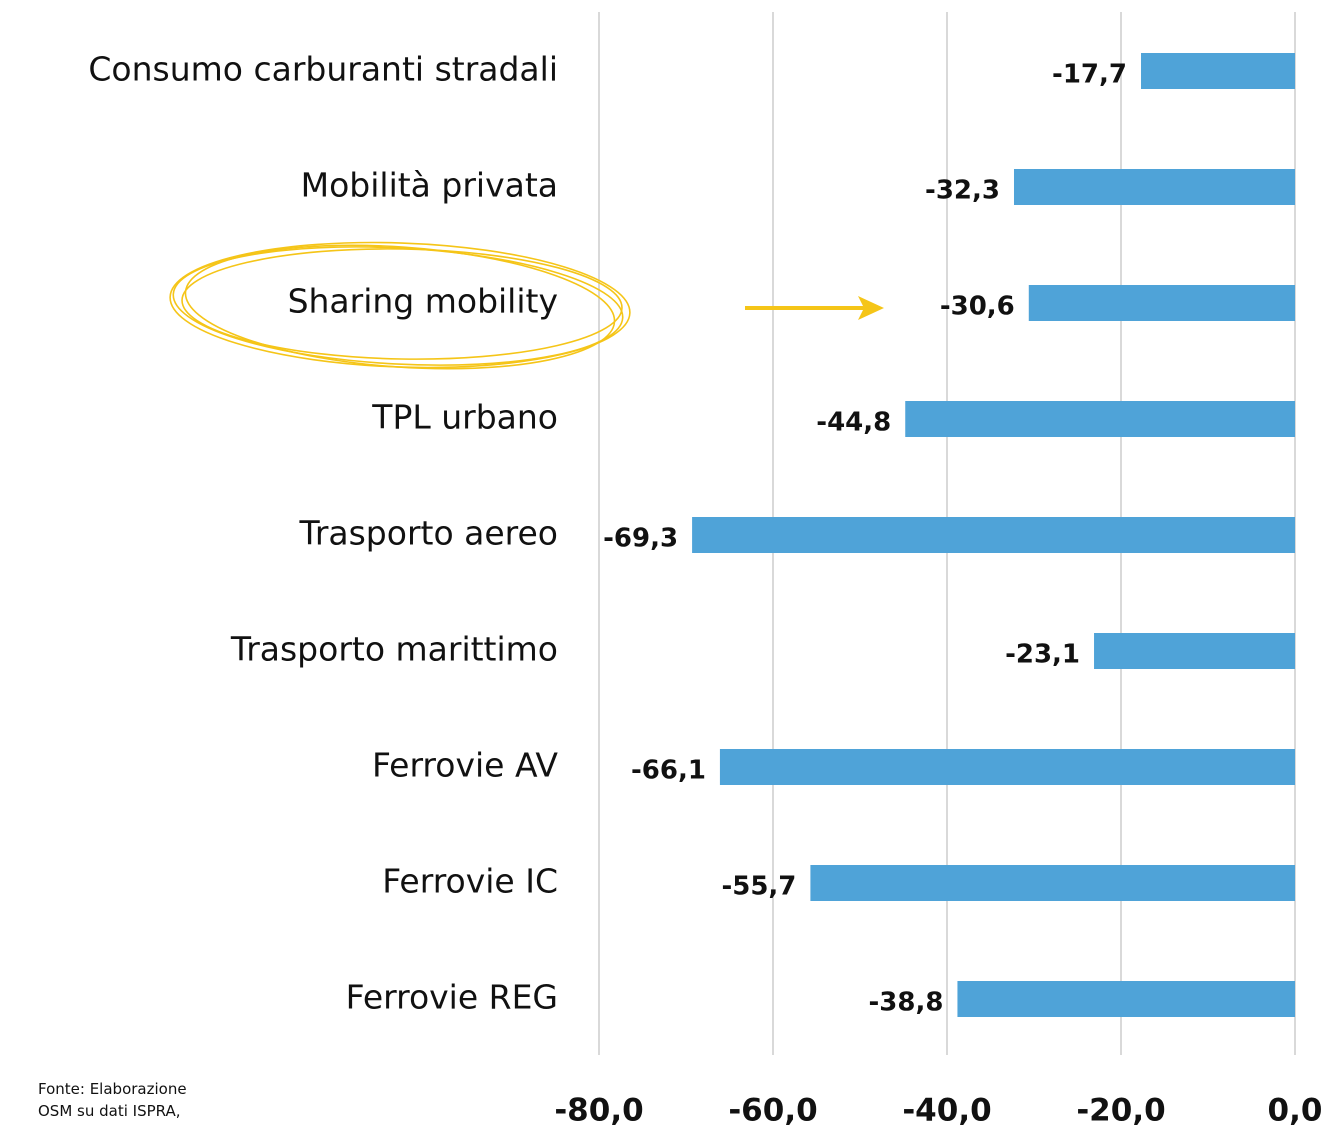  I want to click on highlight-arrow, so click(814, 308).